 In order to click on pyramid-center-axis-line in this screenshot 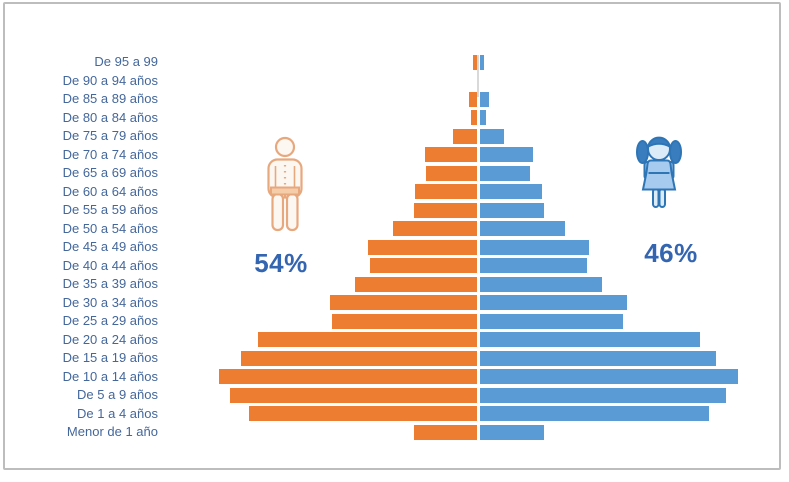, I will do `click(478, 76)`.